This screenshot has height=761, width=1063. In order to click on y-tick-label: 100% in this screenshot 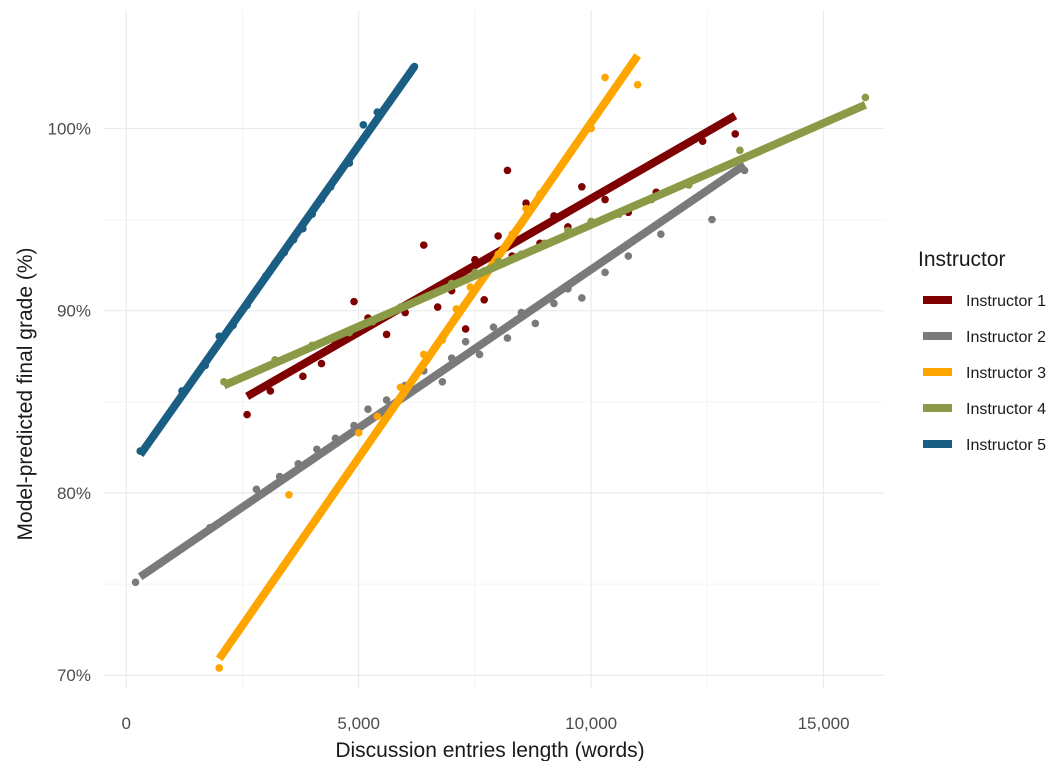, I will do `click(69, 128)`.